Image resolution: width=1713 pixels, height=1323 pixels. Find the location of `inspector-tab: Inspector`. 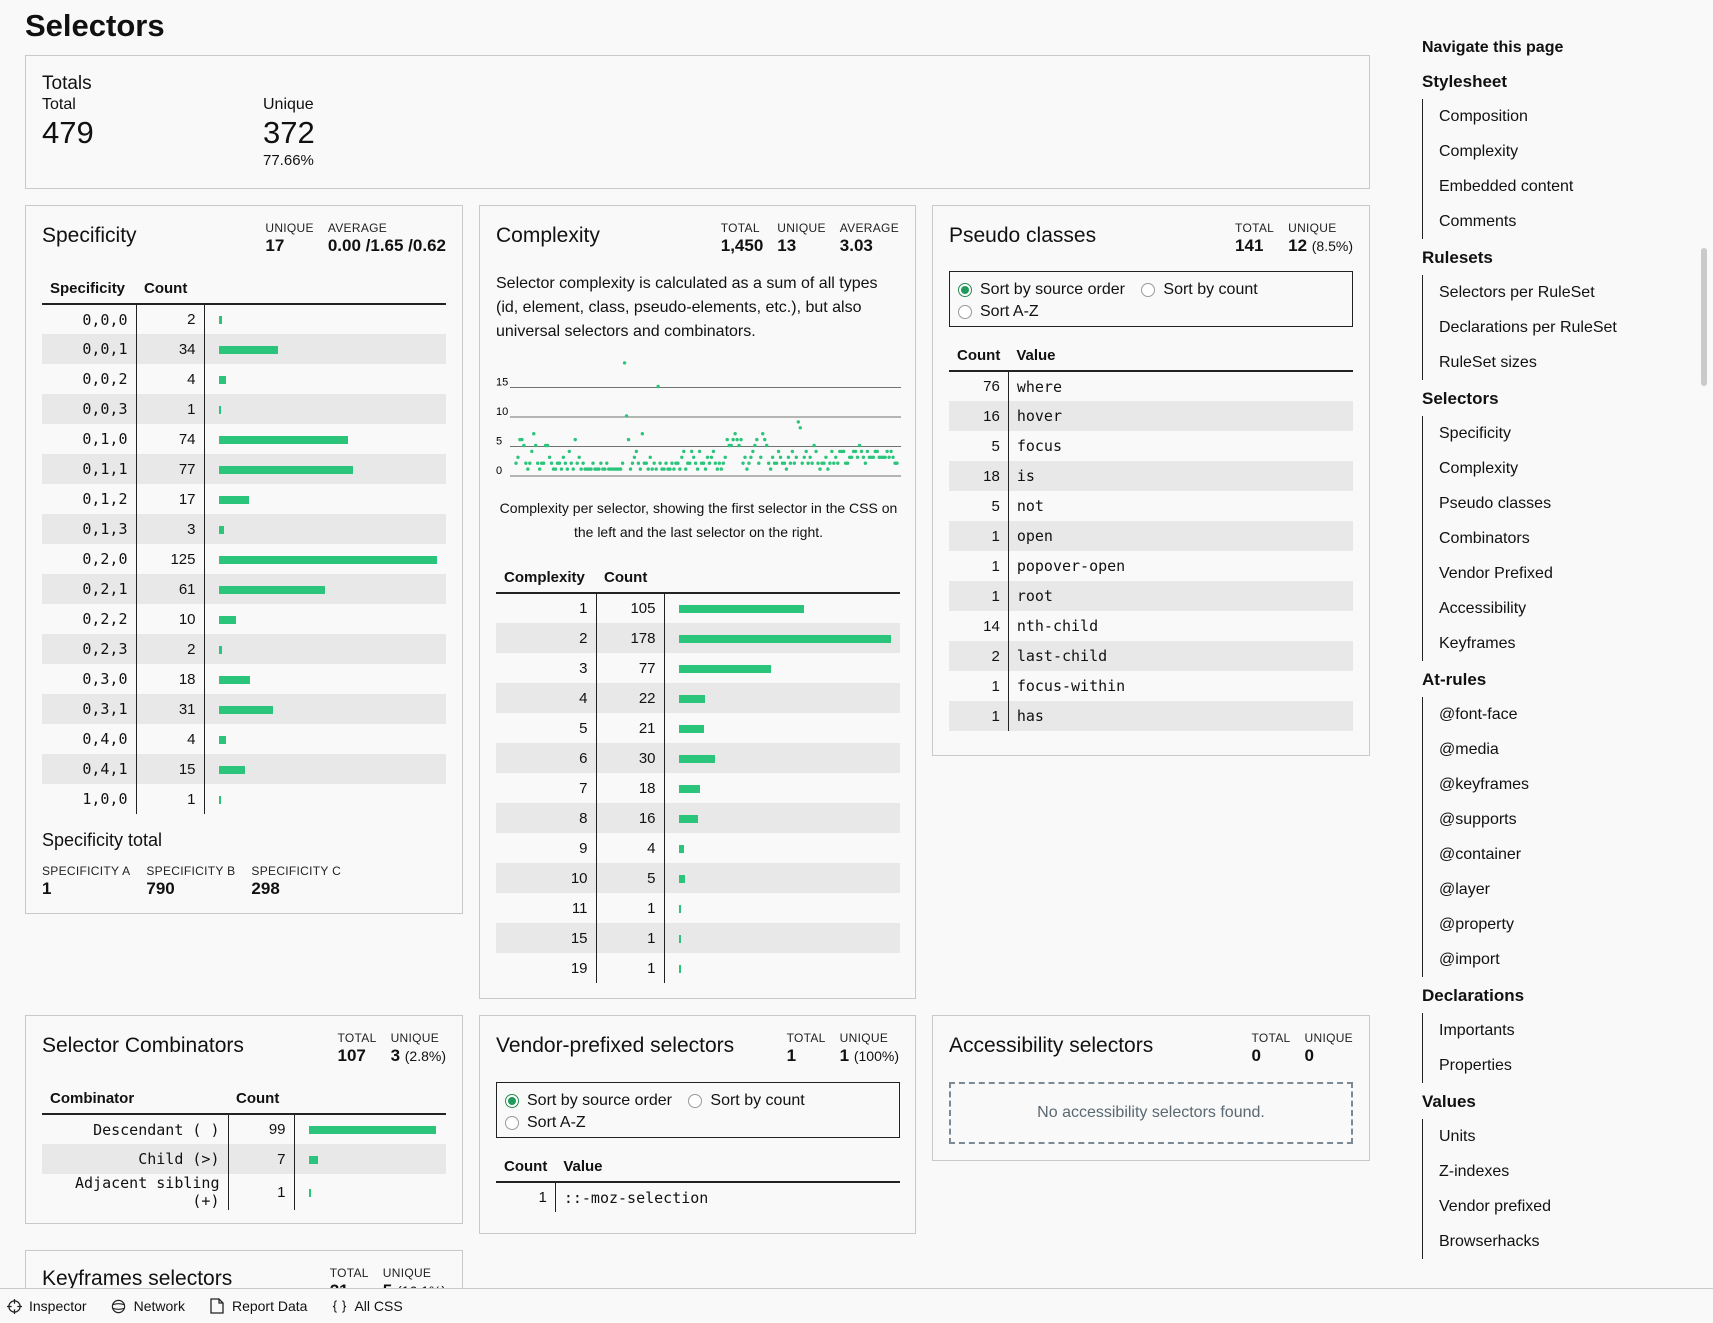

inspector-tab: Inspector is located at coordinates (46, 1306).